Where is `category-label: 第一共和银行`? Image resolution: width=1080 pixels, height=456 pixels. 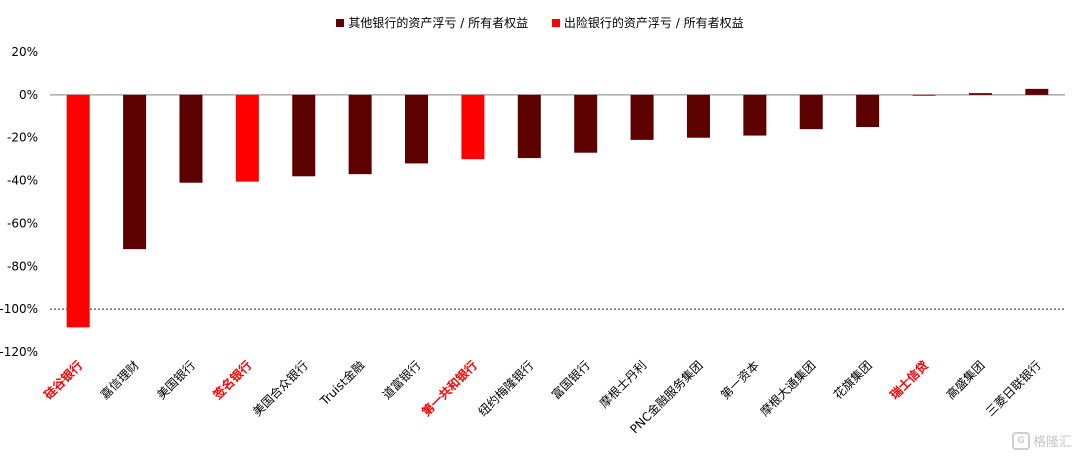 category-label: 第一共和银行 is located at coordinates (450, 389).